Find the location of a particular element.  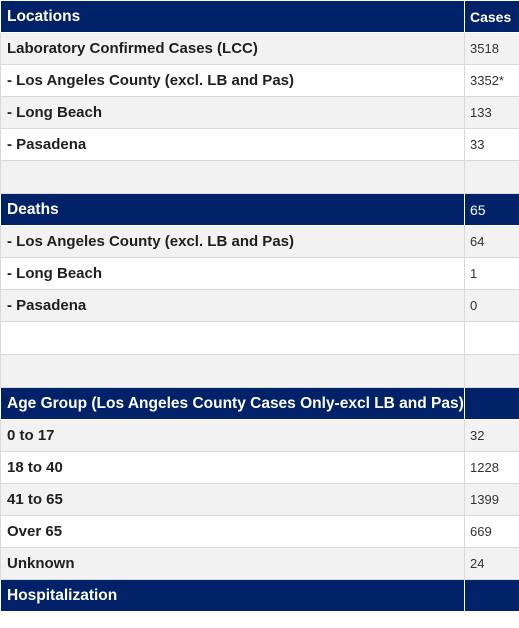

hospitalization-header: Hospitalization is located at coordinates (232, 595).